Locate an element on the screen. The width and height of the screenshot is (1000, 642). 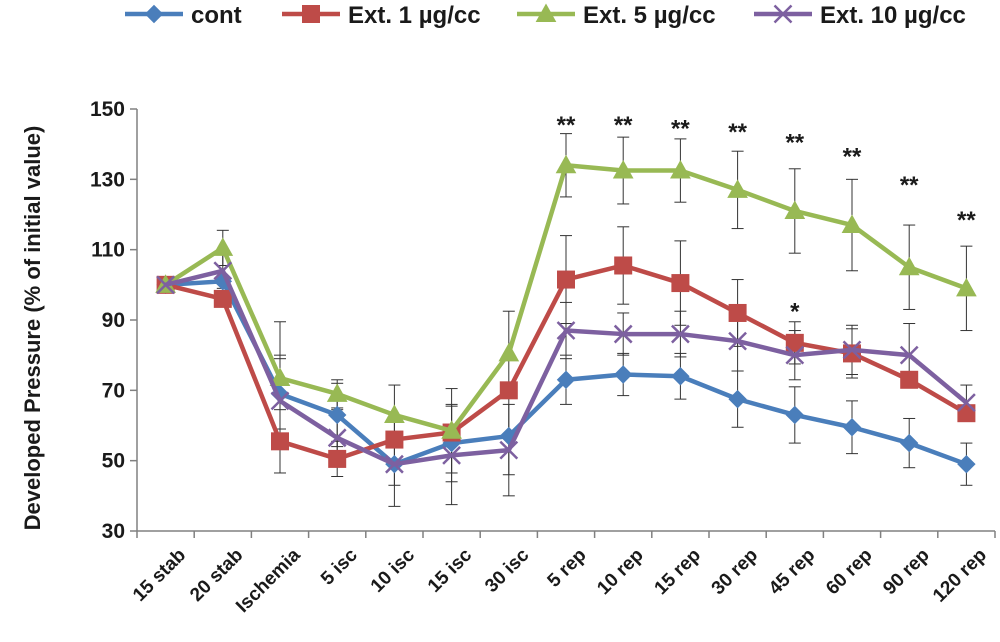
legend-label: Ext. 1 µg/cc is located at coordinates (414, 15).